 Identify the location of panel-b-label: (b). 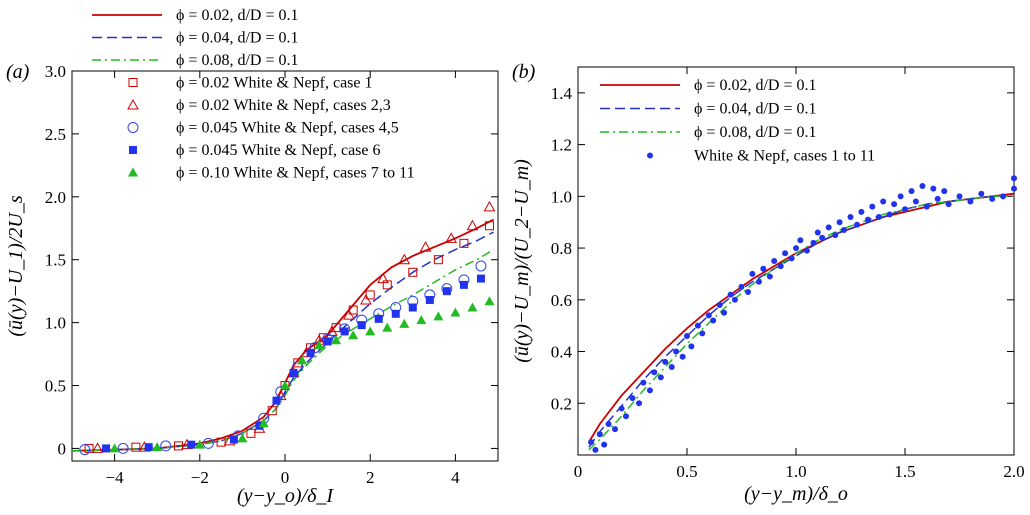
(524, 72).